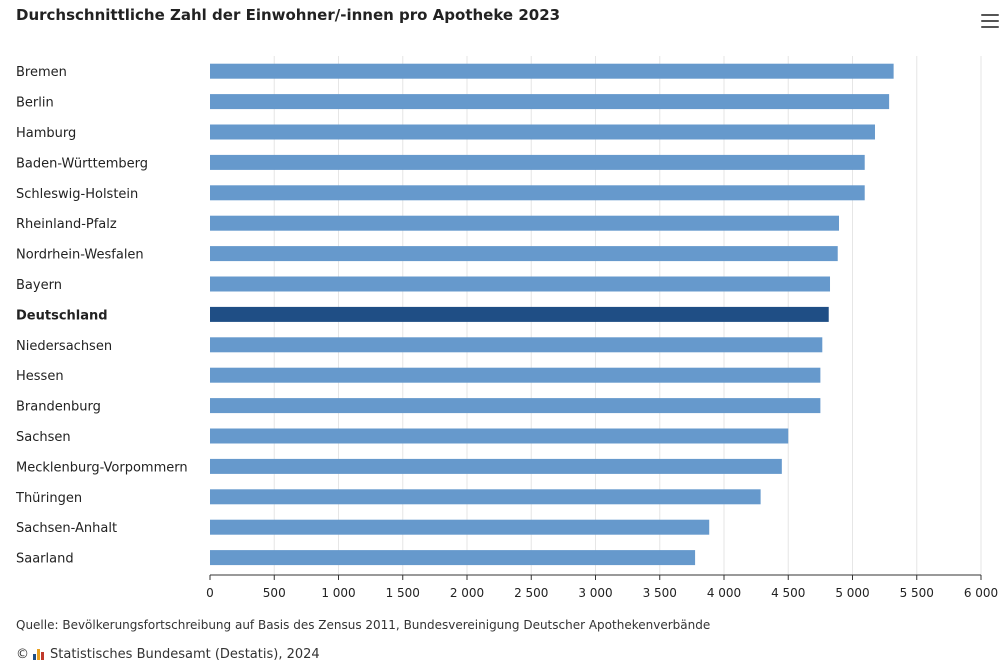  Describe the element at coordinates (917, 593) in the screenshot. I see `x-tick-label: 5 500` at that location.